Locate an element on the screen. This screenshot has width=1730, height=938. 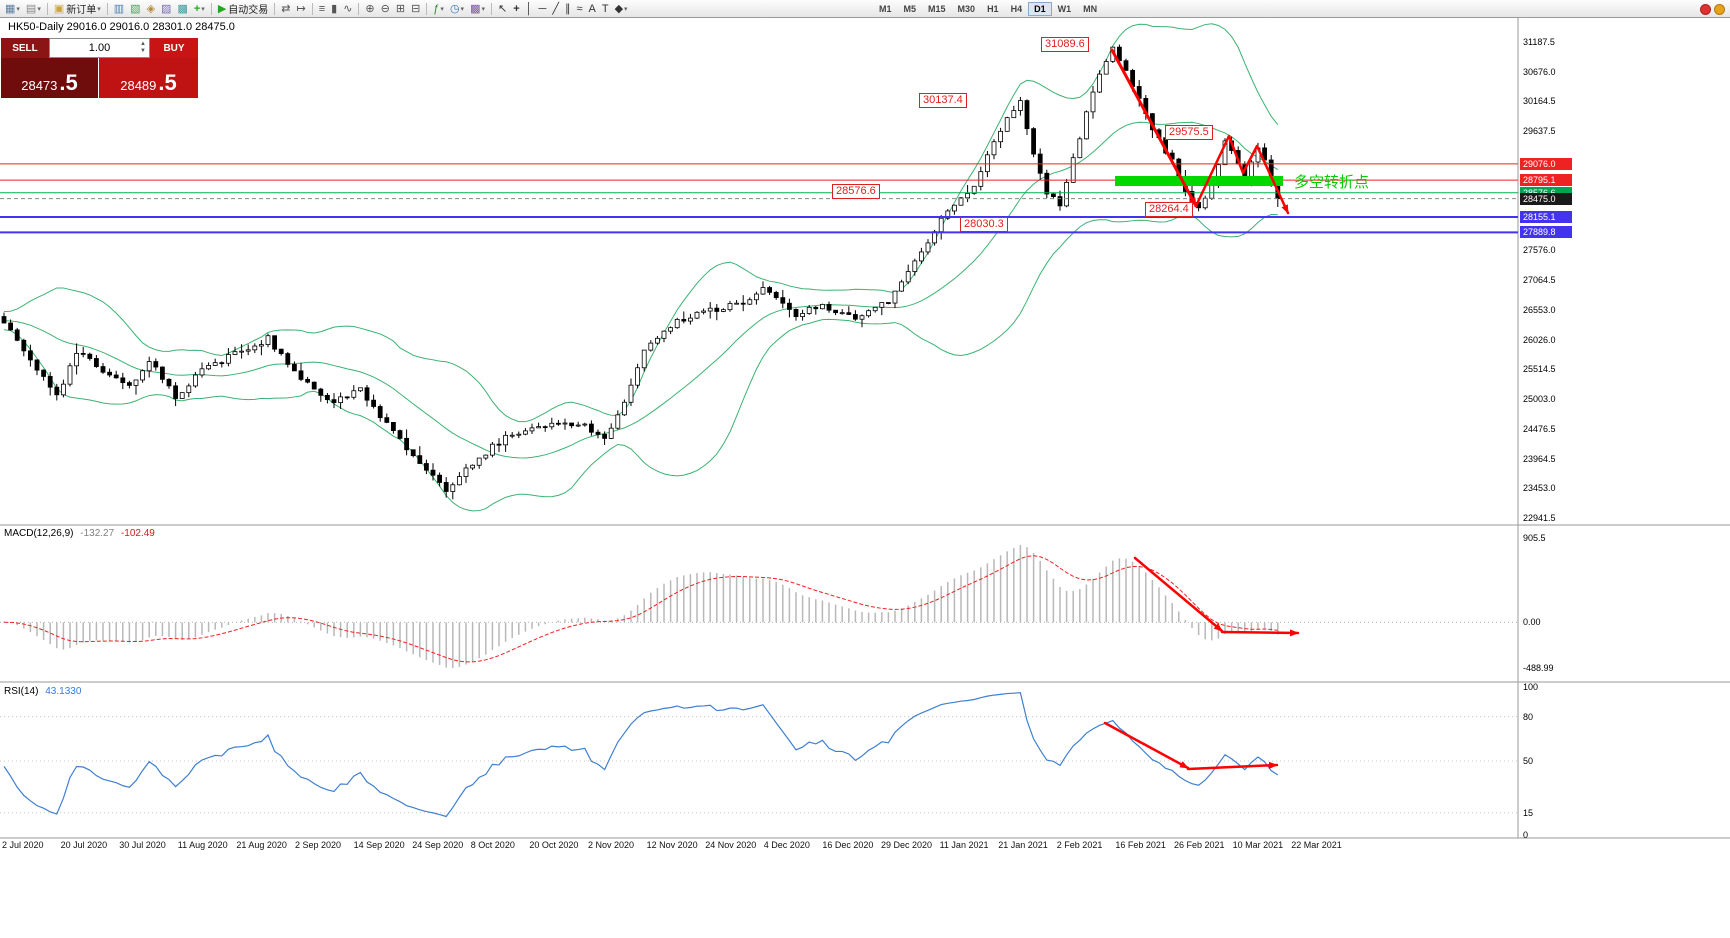
profiles-icon: ▤ ▾ is located at coordinates (33, 8).